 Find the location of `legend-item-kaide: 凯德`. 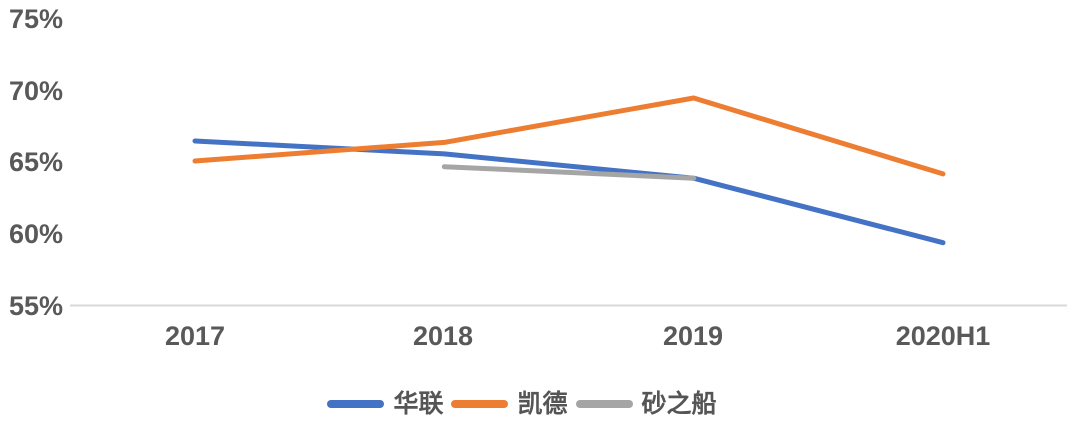

legend-item-kaide: 凯德 is located at coordinates (509, 404).